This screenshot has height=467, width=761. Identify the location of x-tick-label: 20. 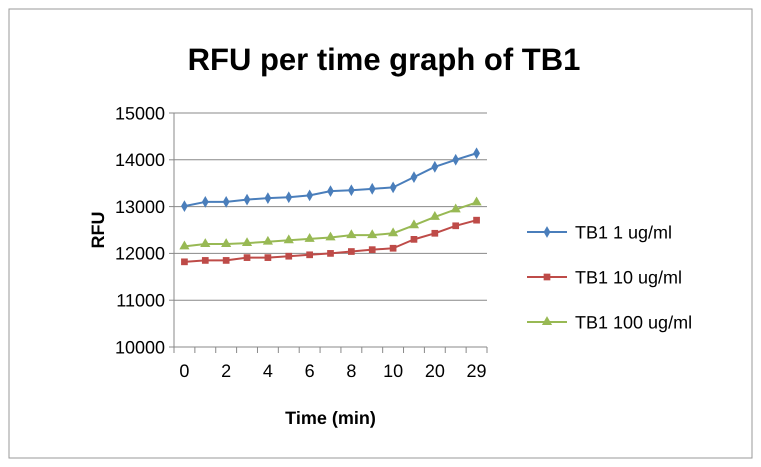
(434, 371).